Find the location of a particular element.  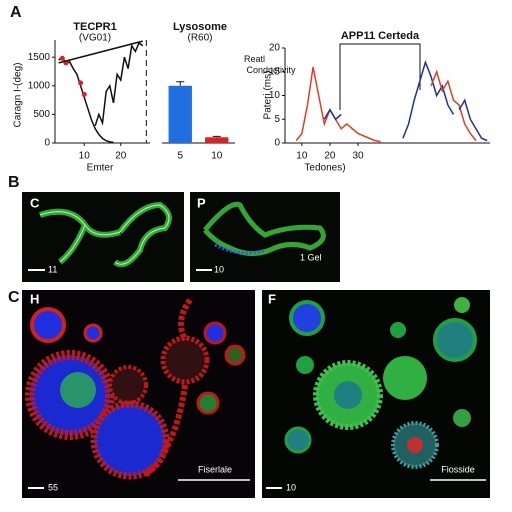

micrograph: C 11 is located at coordinates (103, 237).